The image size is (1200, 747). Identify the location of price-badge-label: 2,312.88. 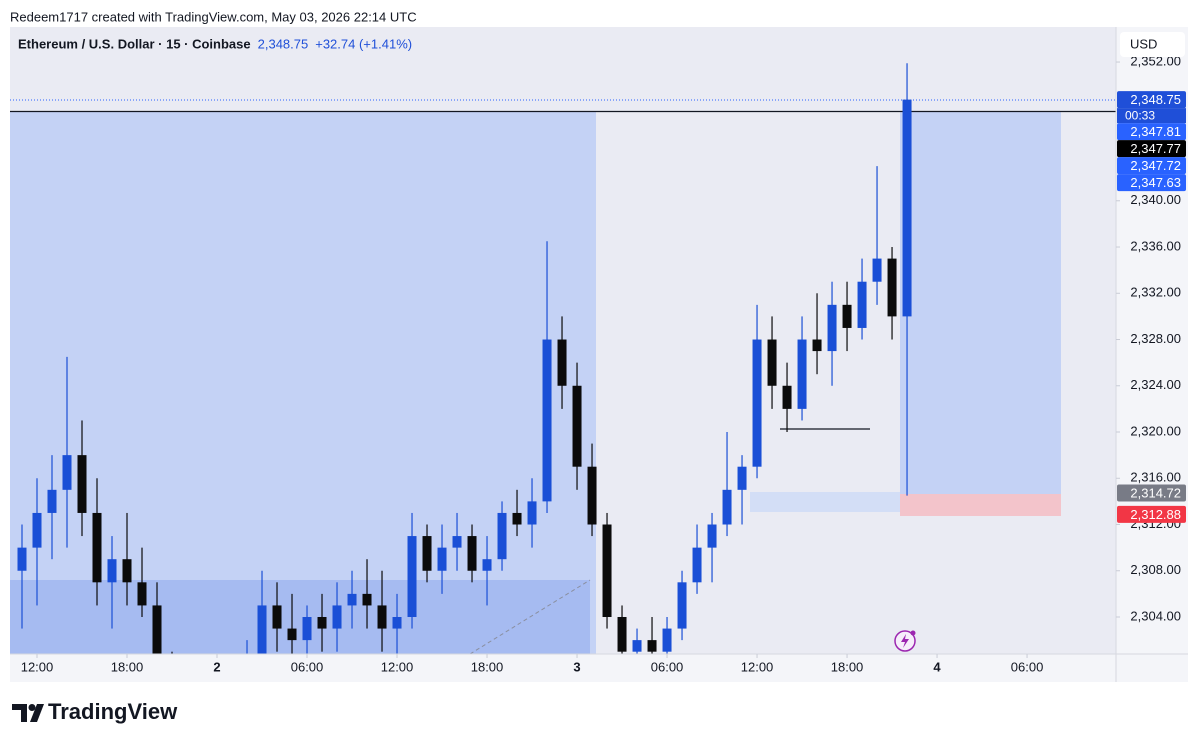
(1155, 514).